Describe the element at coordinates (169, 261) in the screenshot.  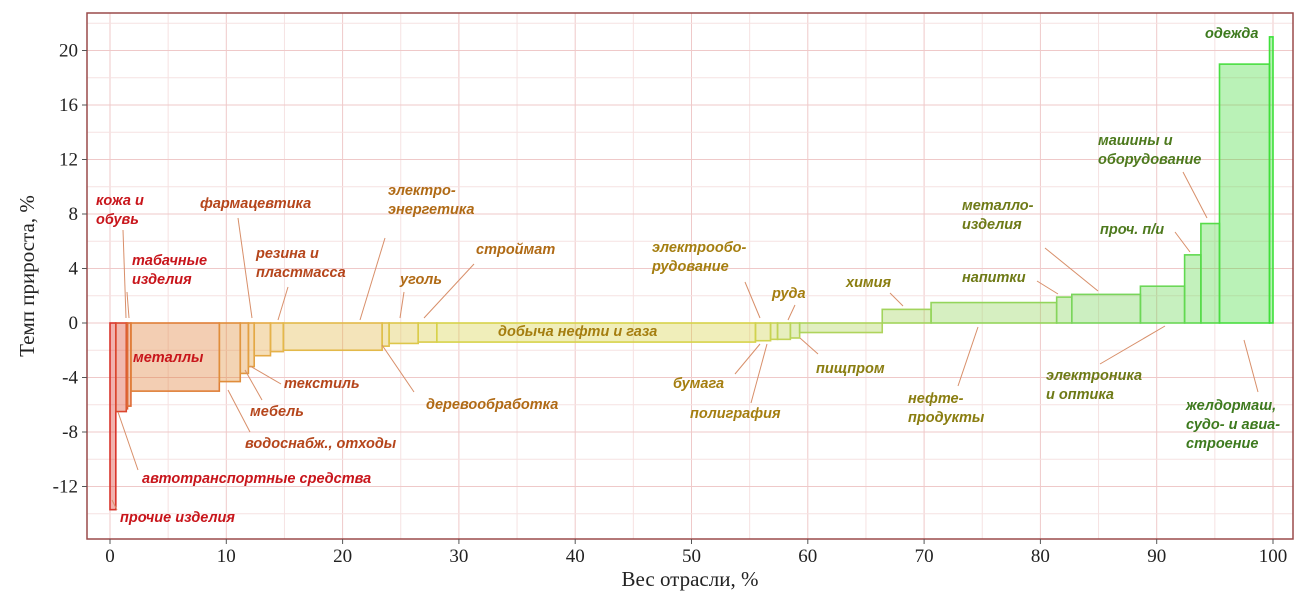
I see `segment-label-line: табачные` at that location.